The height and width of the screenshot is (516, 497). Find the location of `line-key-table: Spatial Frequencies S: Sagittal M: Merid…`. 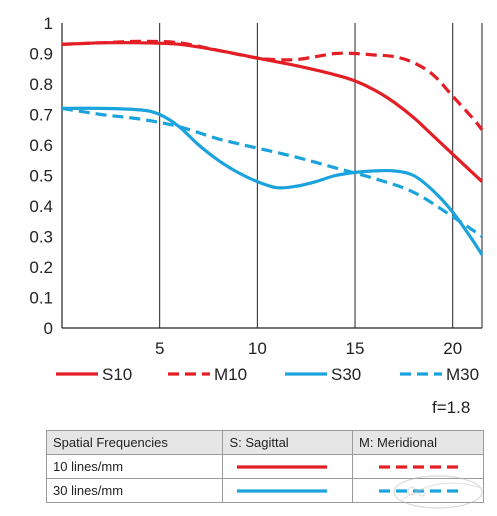

line-key-table: Spatial Frequencies S: Sagittal M: Merid… is located at coordinates (264, 466).